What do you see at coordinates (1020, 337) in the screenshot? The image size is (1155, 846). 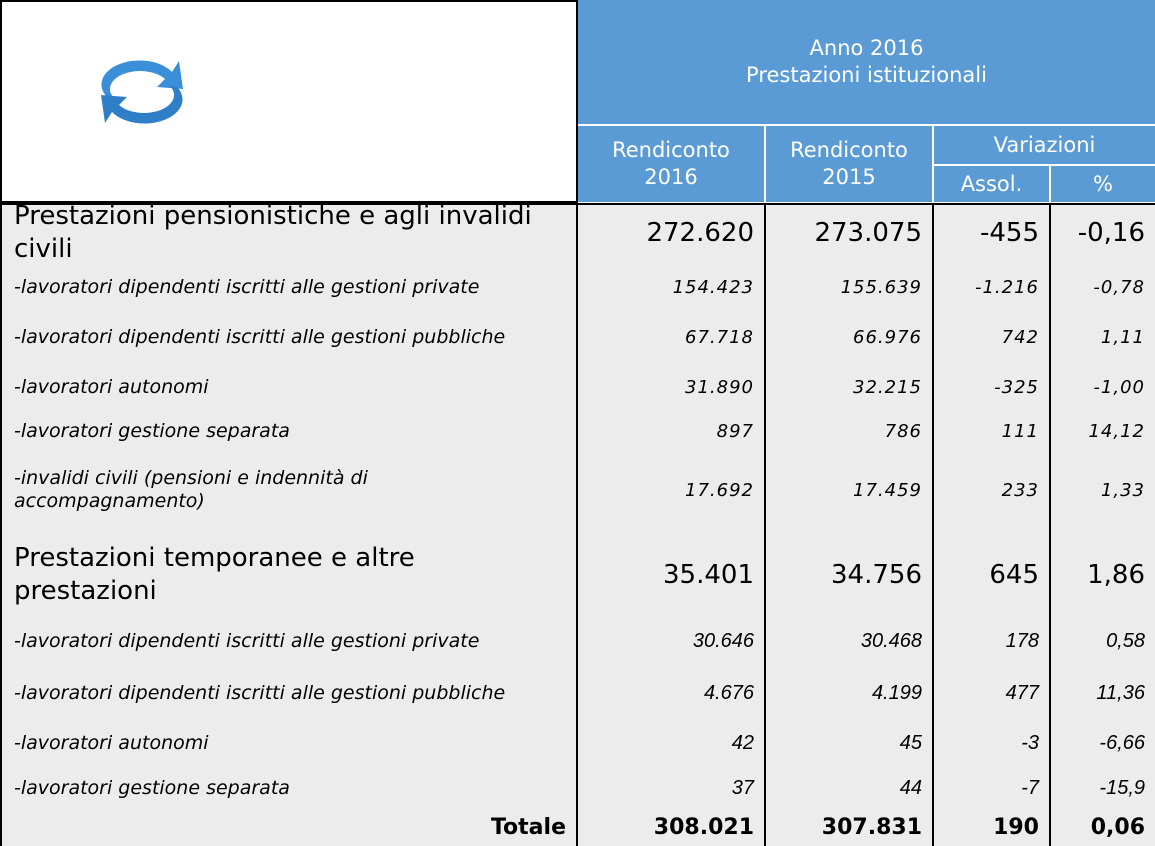 I see `cell-value: 742` at bounding box center [1020, 337].